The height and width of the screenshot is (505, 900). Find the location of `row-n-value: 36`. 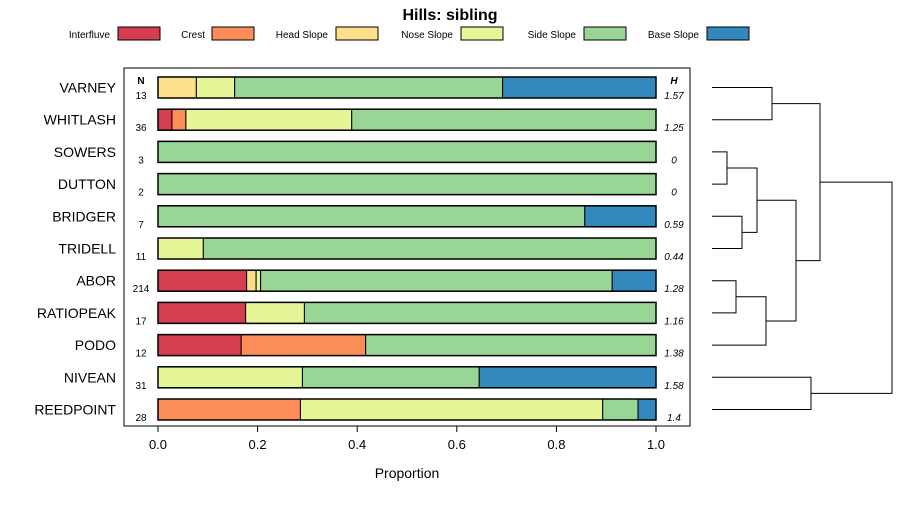

row-n-value: 36 is located at coordinates (141, 128).